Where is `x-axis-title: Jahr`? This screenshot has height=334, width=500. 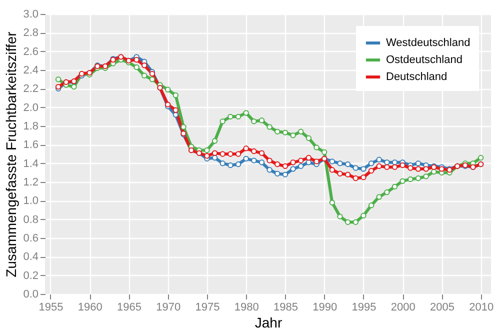 x-axis-title: Jahr is located at coordinates (268, 322).